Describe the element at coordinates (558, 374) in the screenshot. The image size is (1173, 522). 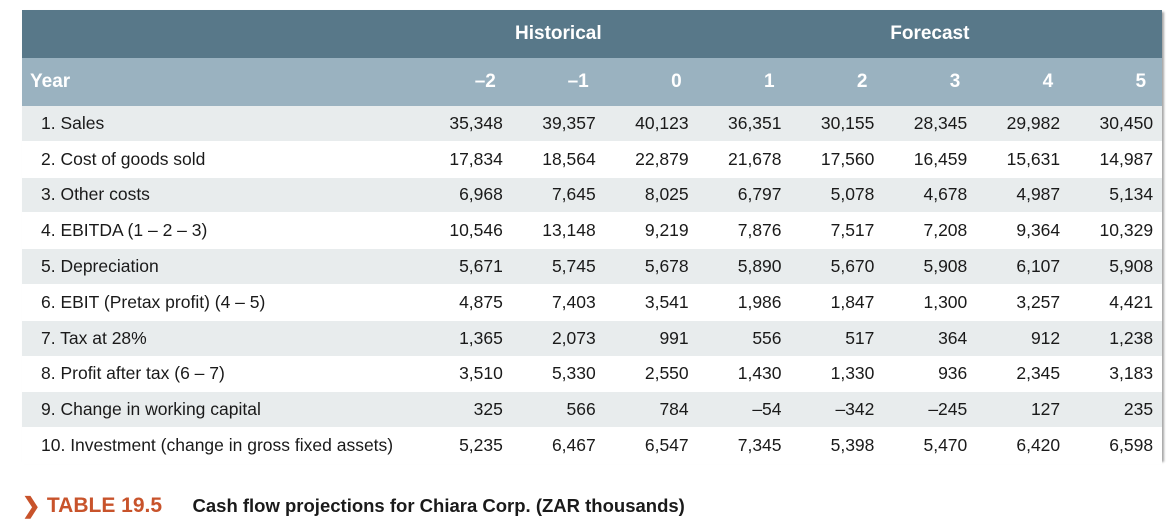
I see `value-cell: 5,330` at that location.